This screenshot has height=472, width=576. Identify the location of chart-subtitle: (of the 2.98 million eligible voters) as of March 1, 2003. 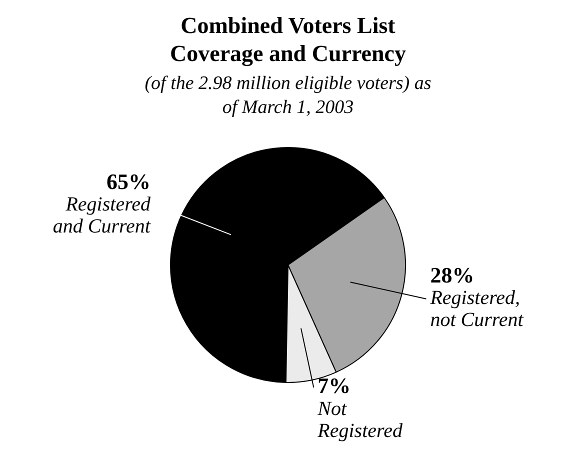
(288, 96).